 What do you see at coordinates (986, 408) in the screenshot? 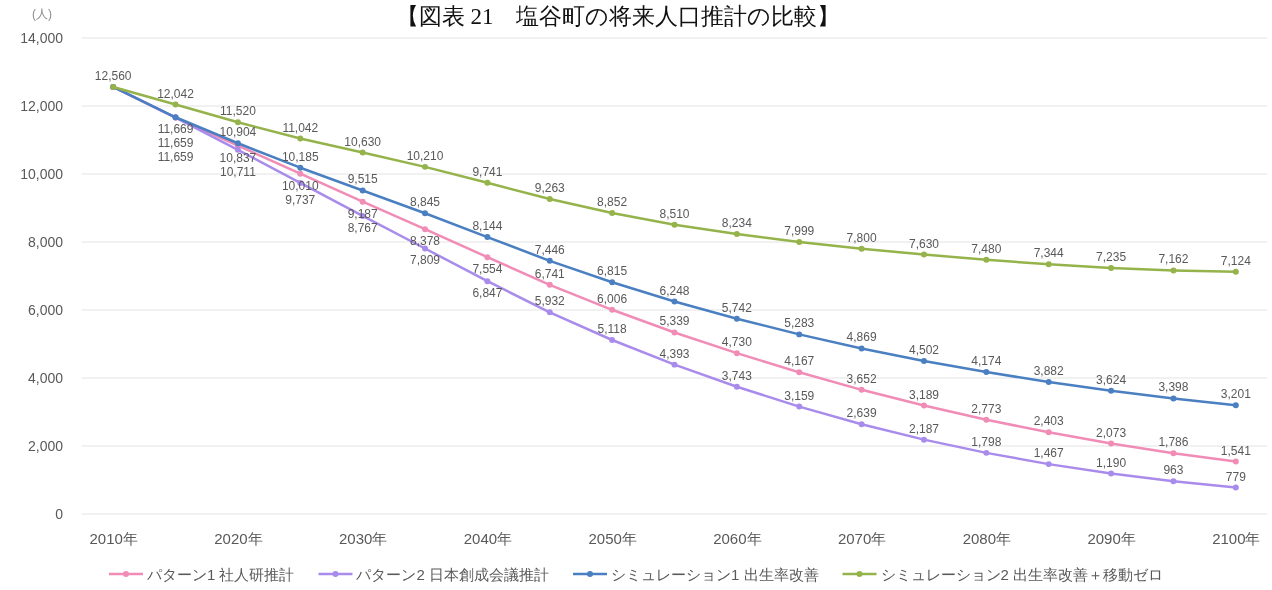
I see `data-label: 2,773` at bounding box center [986, 408].